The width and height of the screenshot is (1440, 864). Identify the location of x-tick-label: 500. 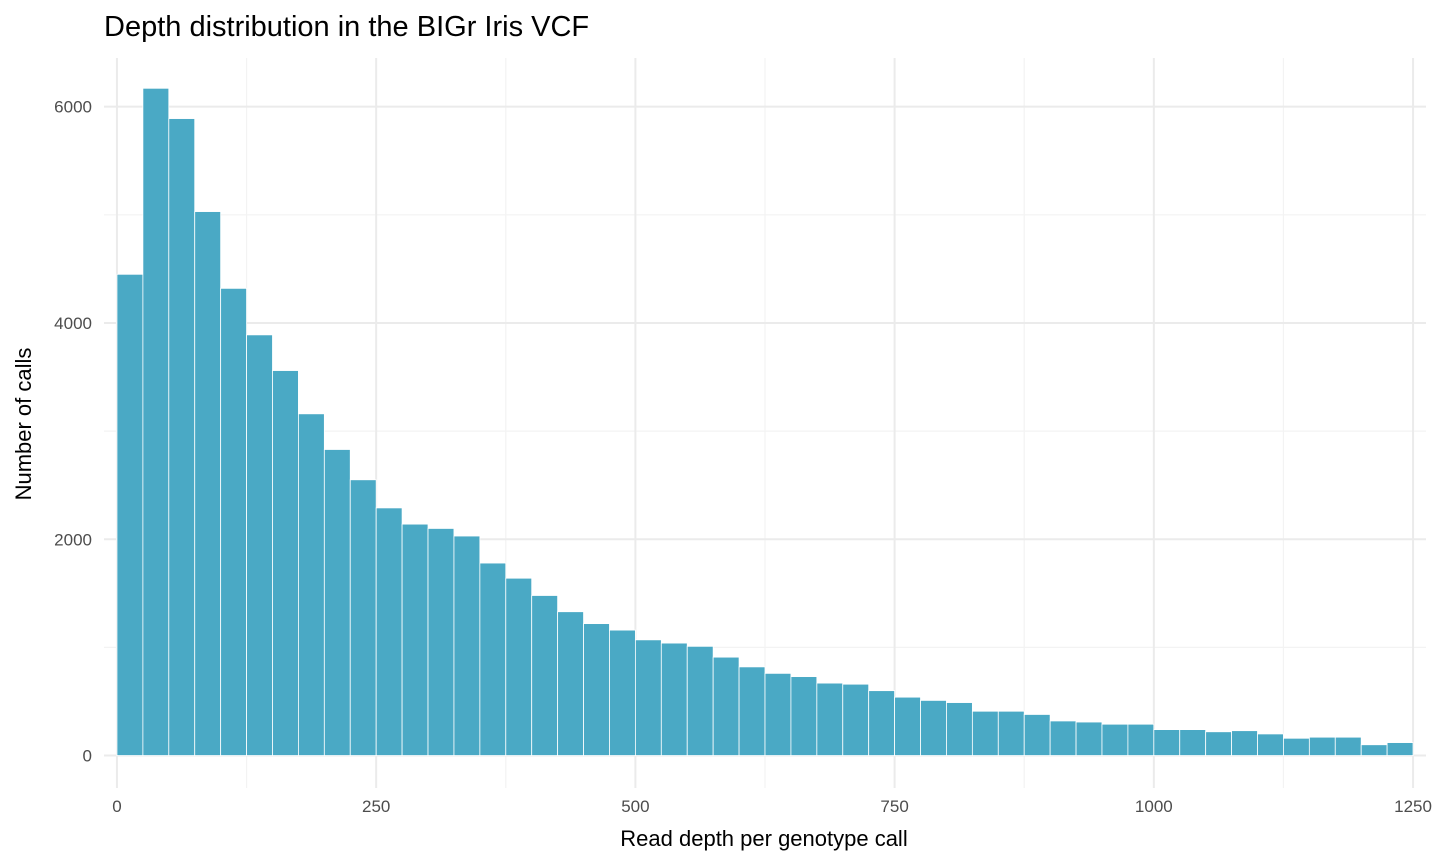
(635, 806).